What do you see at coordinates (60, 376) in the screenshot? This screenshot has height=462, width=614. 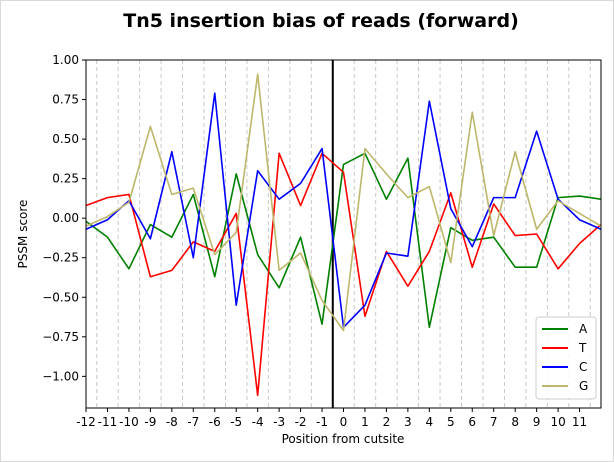 I see `y-tick-label: −1.00` at bounding box center [60, 376].